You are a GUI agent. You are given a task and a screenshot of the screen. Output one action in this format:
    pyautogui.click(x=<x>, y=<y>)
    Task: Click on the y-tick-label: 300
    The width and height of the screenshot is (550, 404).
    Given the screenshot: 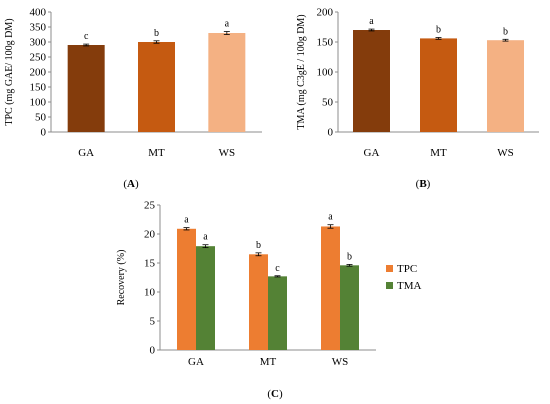 What is the action you would take?
    pyautogui.click(x=38, y=43)
    